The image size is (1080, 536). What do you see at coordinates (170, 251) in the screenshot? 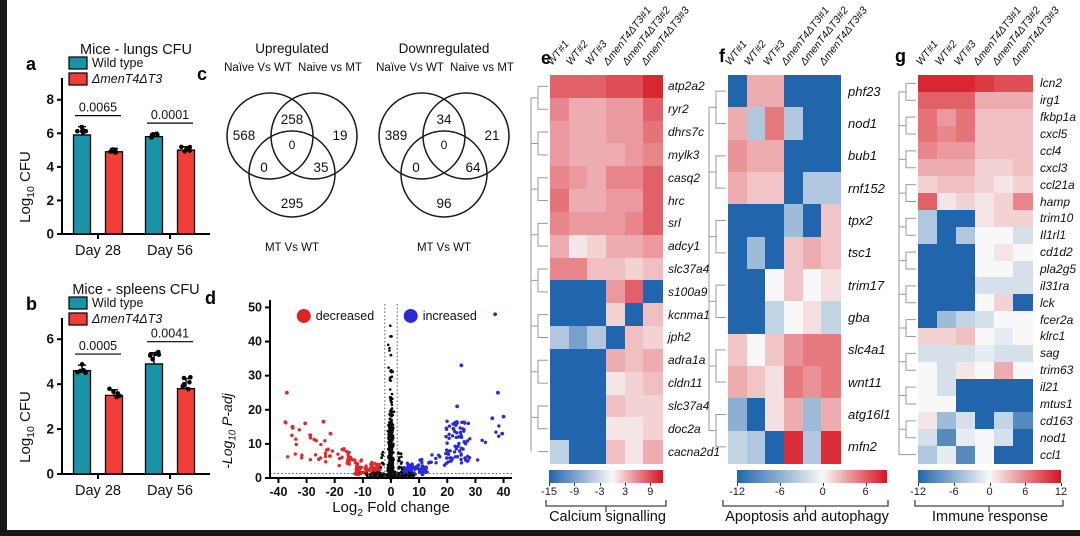
I see `x-category-label: Day 56` at bounding box center [170, 251].